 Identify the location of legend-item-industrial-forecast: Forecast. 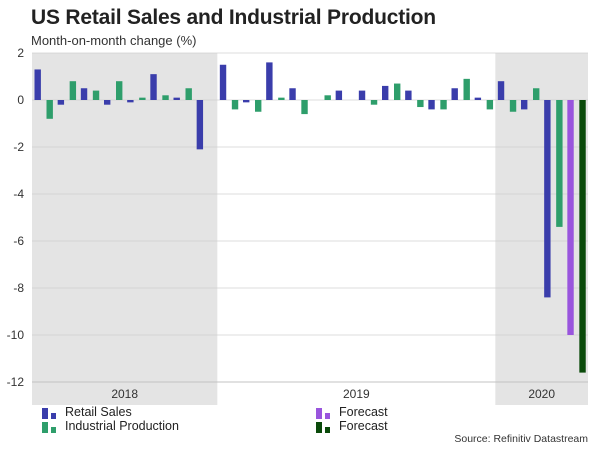
(352, 426).